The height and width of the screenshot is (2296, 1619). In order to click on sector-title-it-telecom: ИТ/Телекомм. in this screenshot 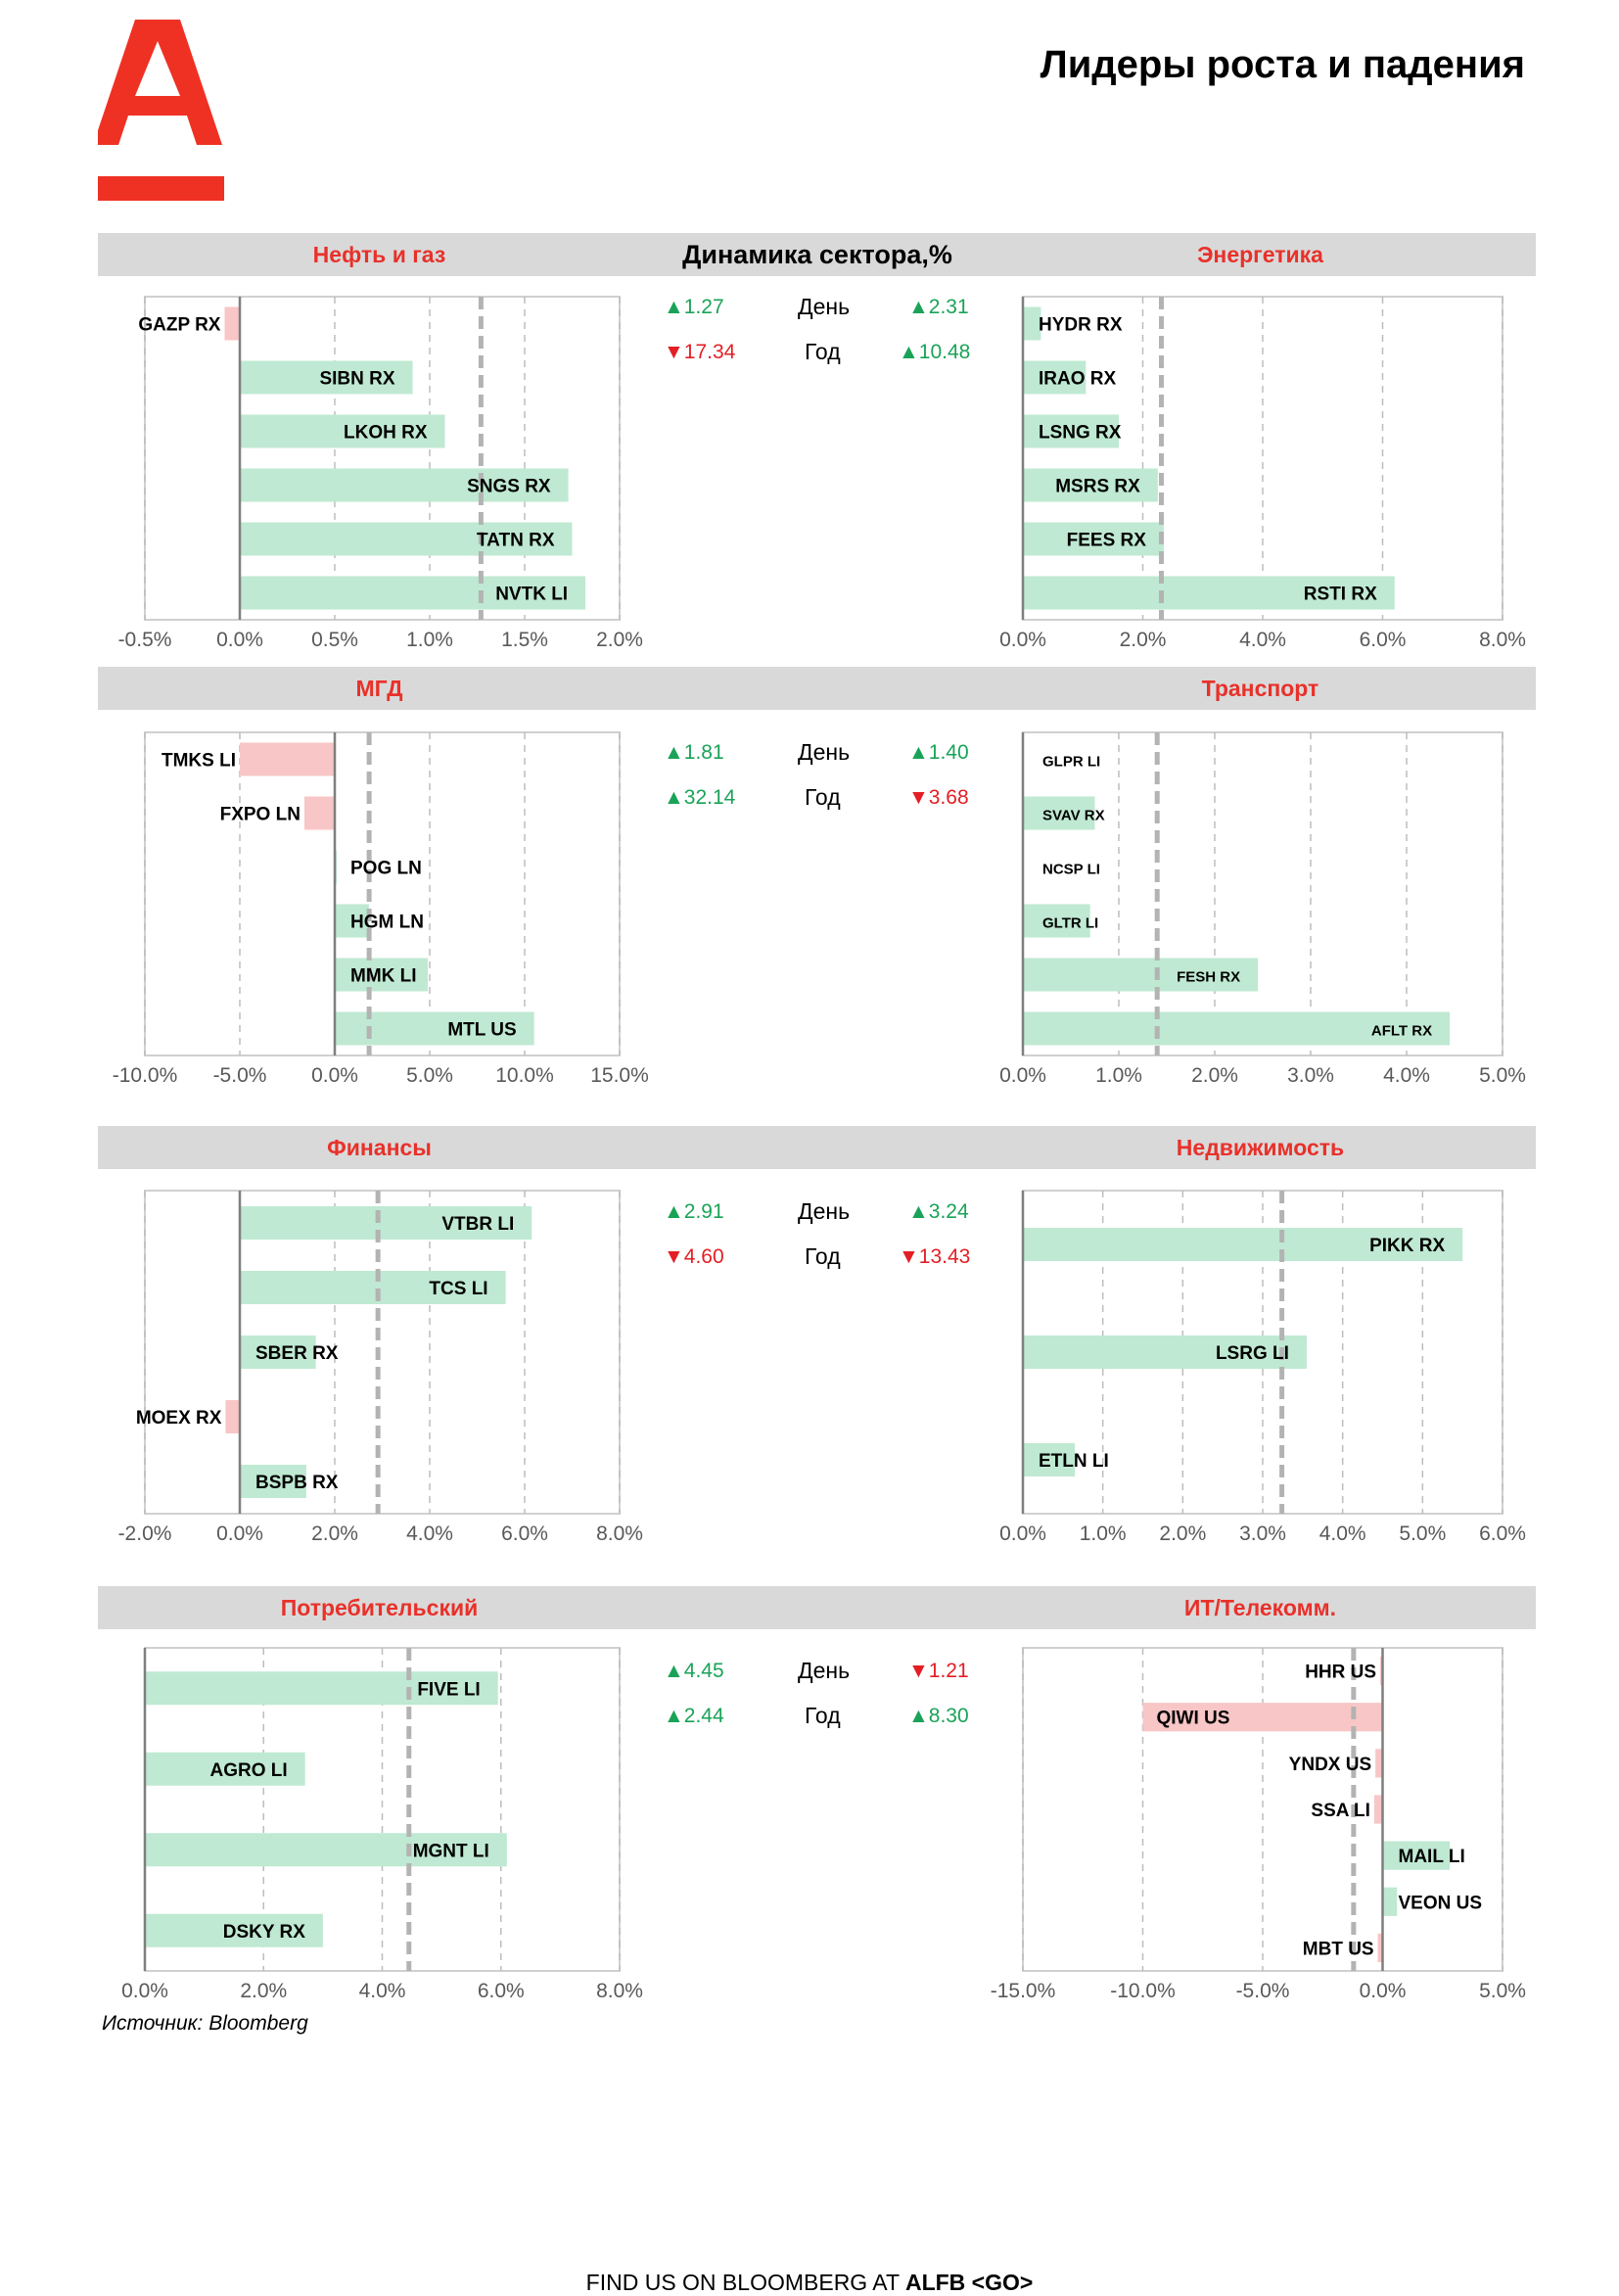, I will do `click(1260, 1607)`.